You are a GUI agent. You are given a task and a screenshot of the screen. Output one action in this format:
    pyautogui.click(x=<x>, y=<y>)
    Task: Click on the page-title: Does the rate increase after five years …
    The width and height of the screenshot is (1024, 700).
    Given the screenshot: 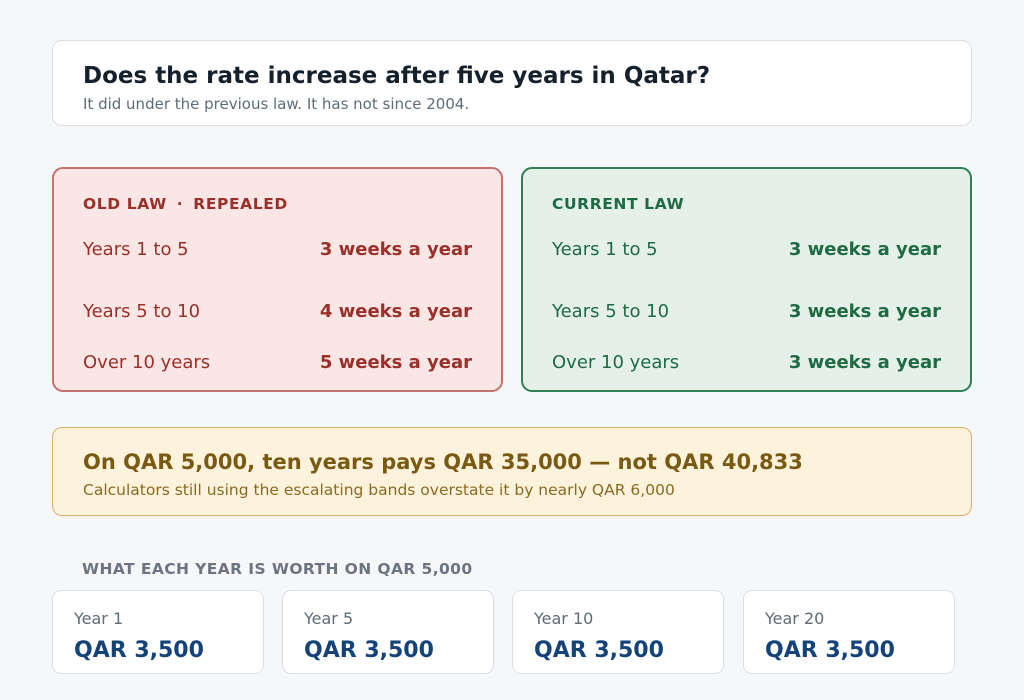 What is the action you would take?
    pyautogui.click(x=397, y=76)
    